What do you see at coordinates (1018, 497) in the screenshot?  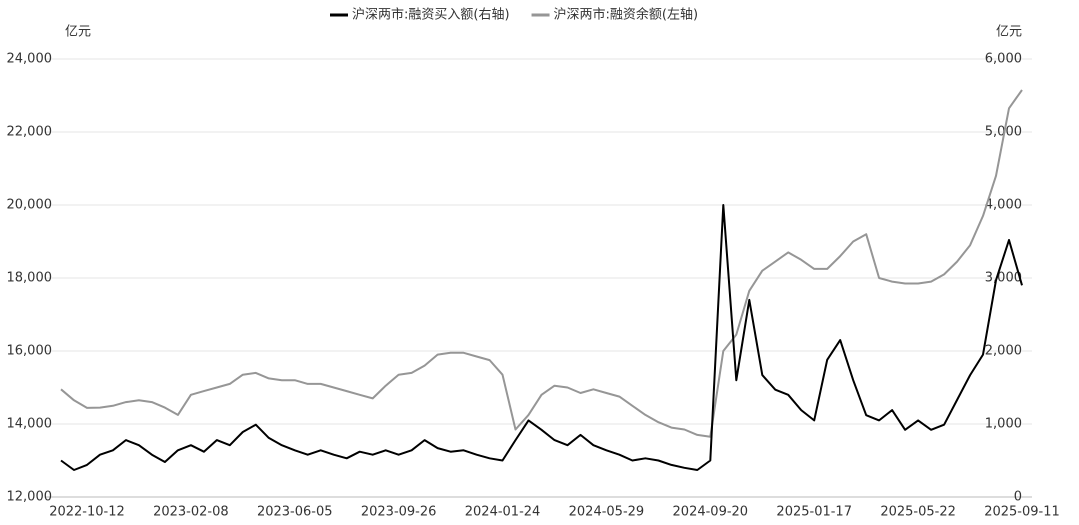 I see `y2-tick-label: 0` at bounding box center [1018, 497].